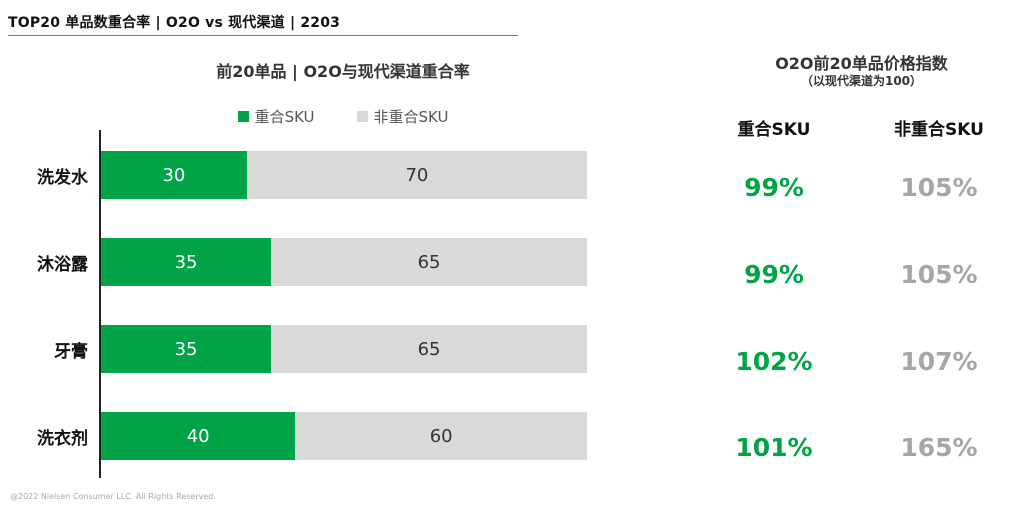  Describe the element at coordinates (774, 447) in the screenshot. I see `price-index-overlap: 101%` at that location.